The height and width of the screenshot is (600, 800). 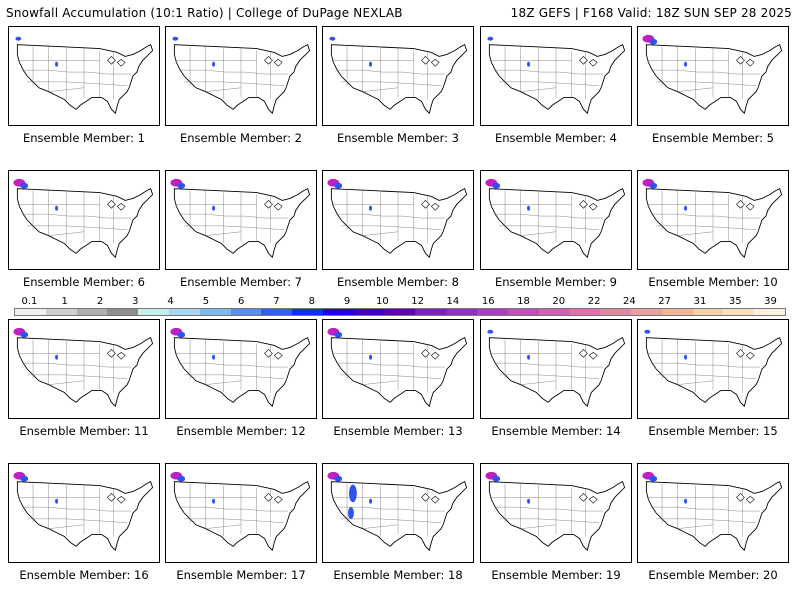 I want to click on ensemble-panel: Ensemble Member: 4, so click(x=556, y=85).